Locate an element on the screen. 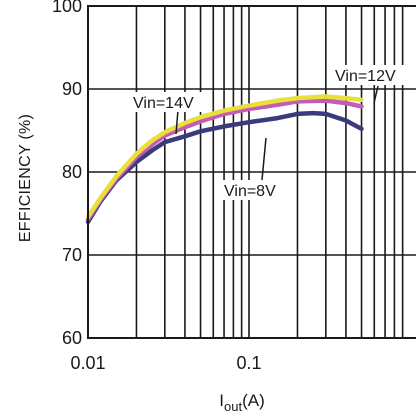 The image size is (416, 417). y-tick-label: 60 is located at coordinates (72, 338).